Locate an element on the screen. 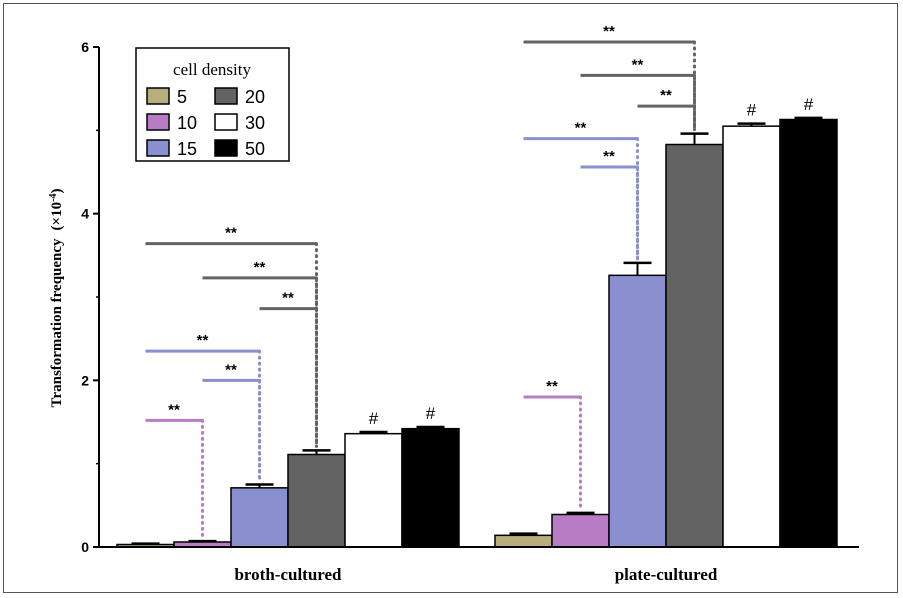 The height and width of the screenshot is (598, 903). y-tick-label: 6 is located at coordinates (85, 47).